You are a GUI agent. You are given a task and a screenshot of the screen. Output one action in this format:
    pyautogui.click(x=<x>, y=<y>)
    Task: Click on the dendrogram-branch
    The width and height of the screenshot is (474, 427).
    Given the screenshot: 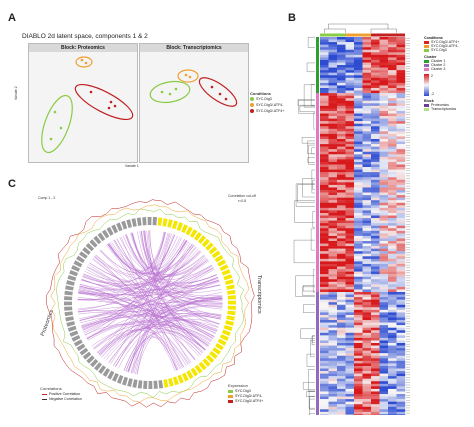 What is the action you would take?
    pyautogui.click(x=309, y=288)
    